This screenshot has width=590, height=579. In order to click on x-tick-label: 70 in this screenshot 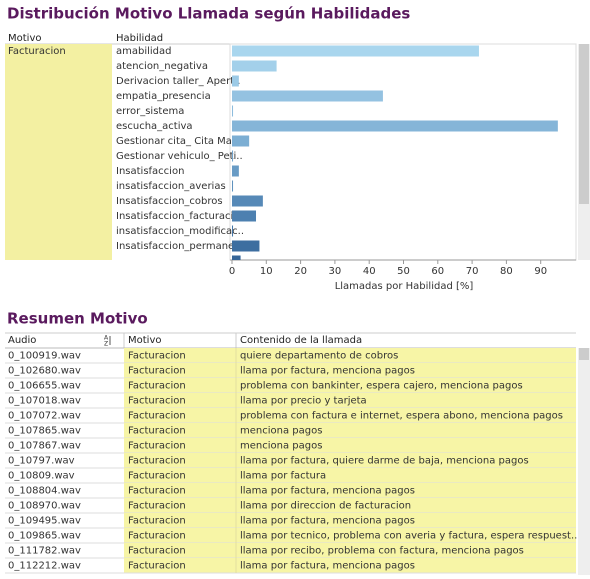, I will do `click(472, 271)`.